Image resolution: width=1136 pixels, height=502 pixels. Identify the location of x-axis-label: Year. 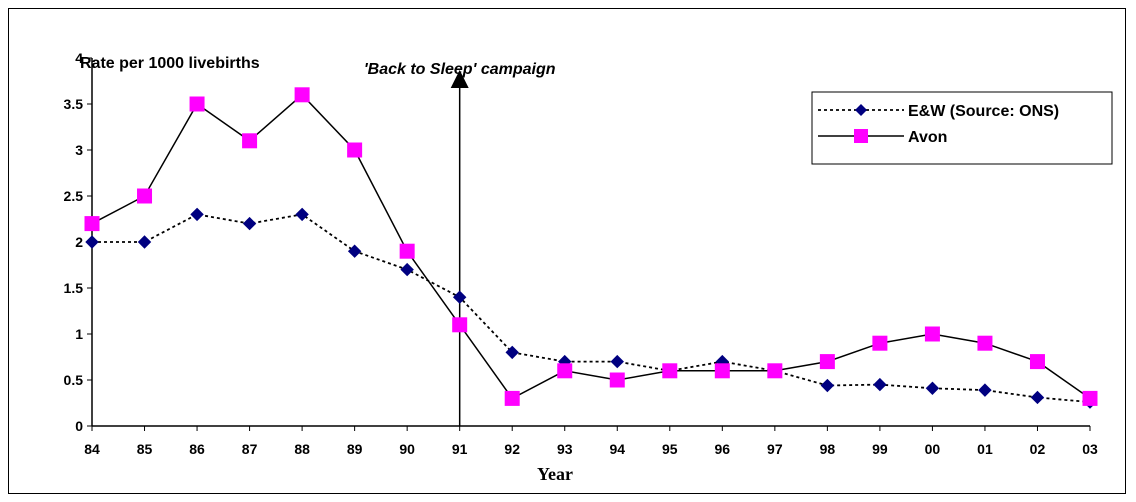
(555, 474).